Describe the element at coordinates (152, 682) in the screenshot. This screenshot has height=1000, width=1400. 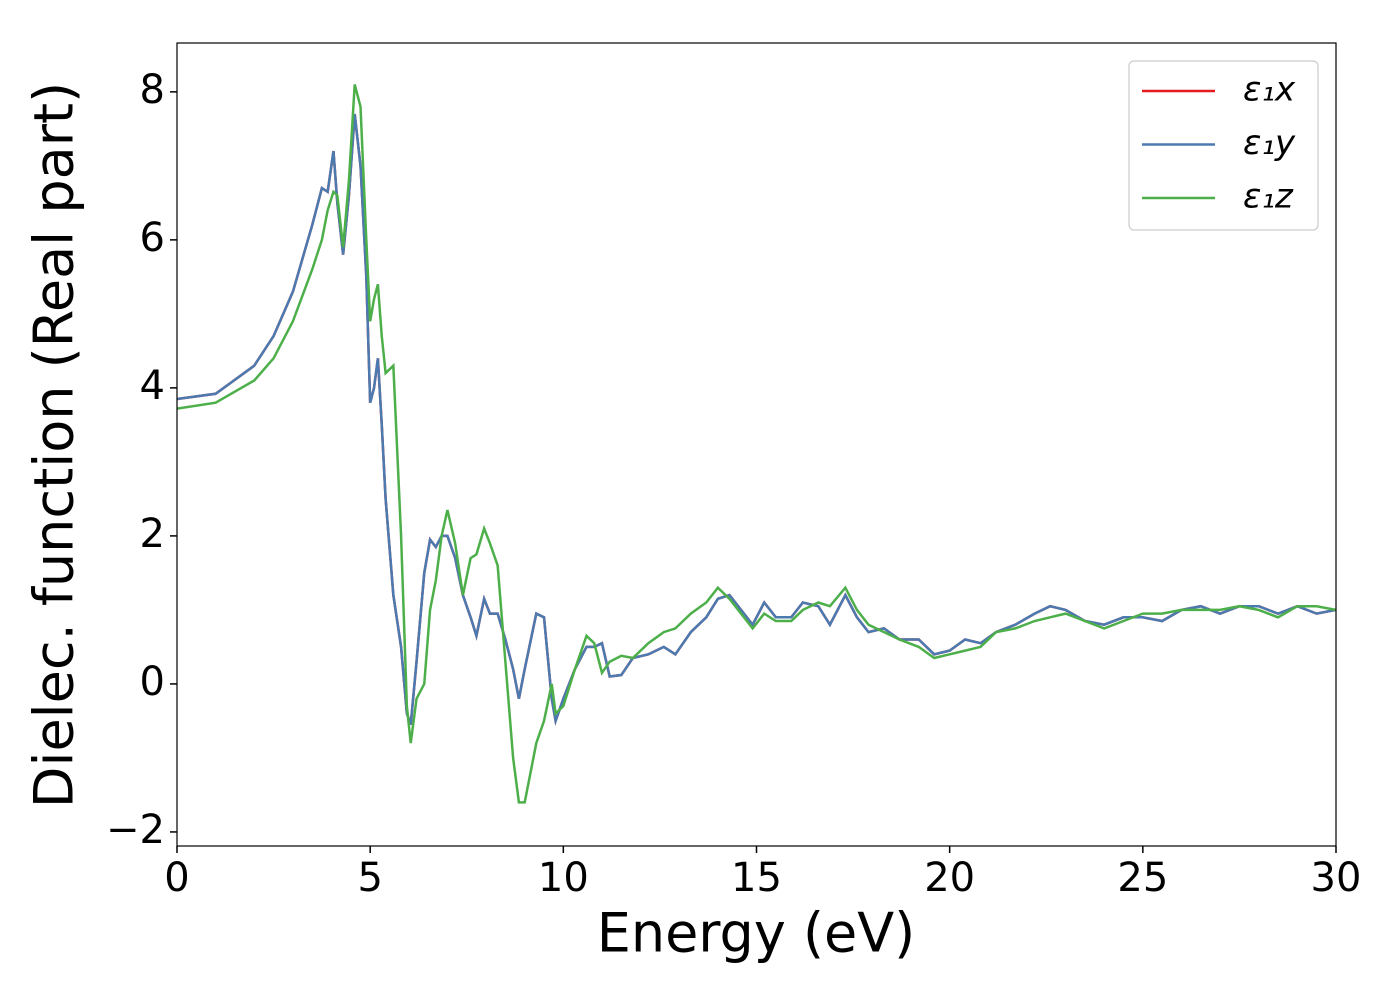
I see `y-tick-label: 0` at that location.